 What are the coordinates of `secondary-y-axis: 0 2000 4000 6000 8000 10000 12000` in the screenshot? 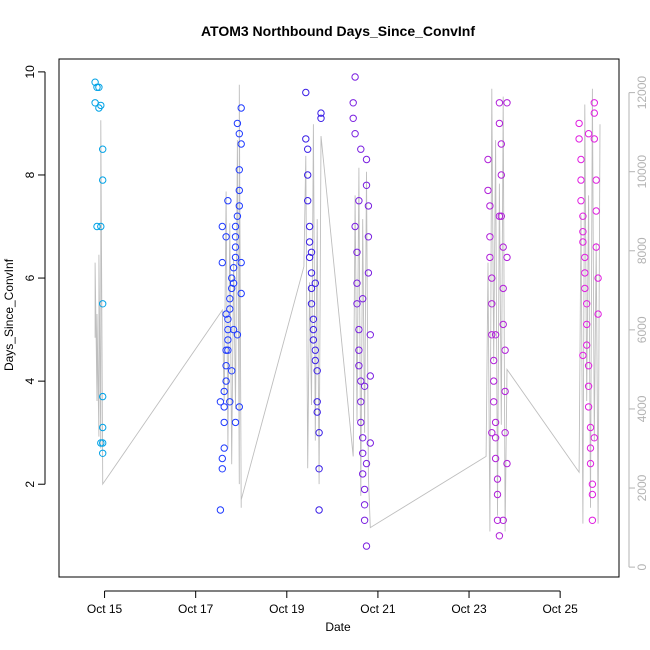 It's located at (638, 323).